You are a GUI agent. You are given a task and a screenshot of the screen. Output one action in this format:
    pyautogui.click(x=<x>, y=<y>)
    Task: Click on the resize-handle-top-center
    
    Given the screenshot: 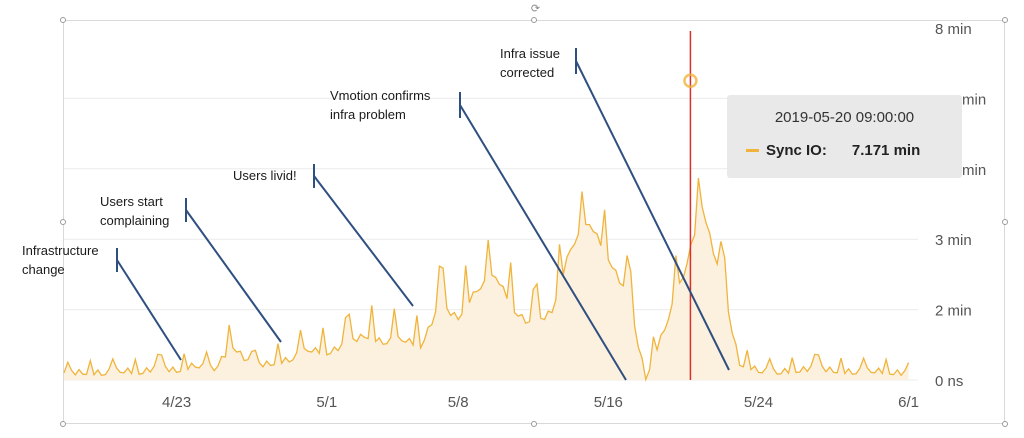 What is the action you would take?
    pyautogui.click(x=534, y=20)
    